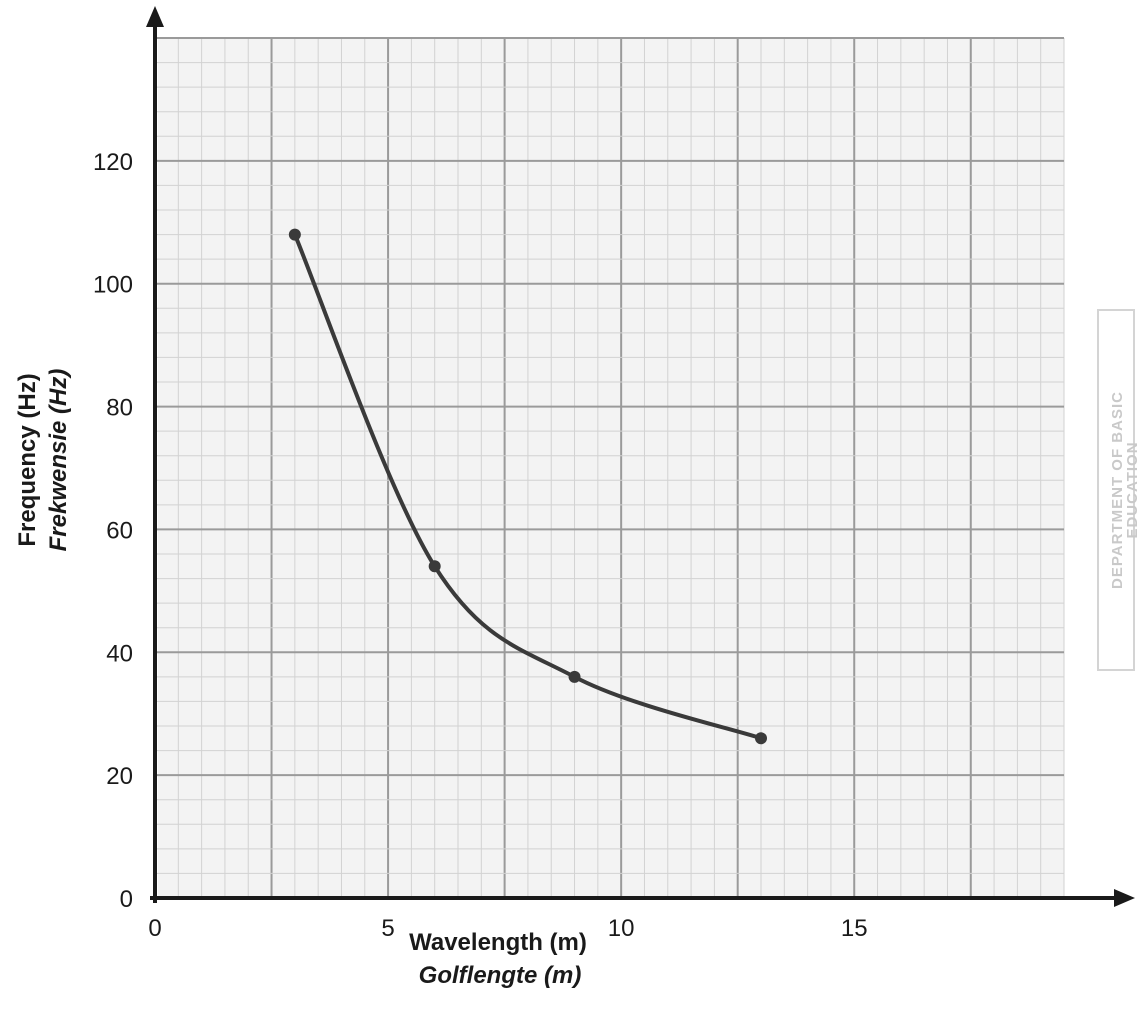 The height and width of the screenshot is (1025, 1139). Describe the element at coordinates (387, 928) in the screenshot. I see `x-tick-label: 5` at that location.